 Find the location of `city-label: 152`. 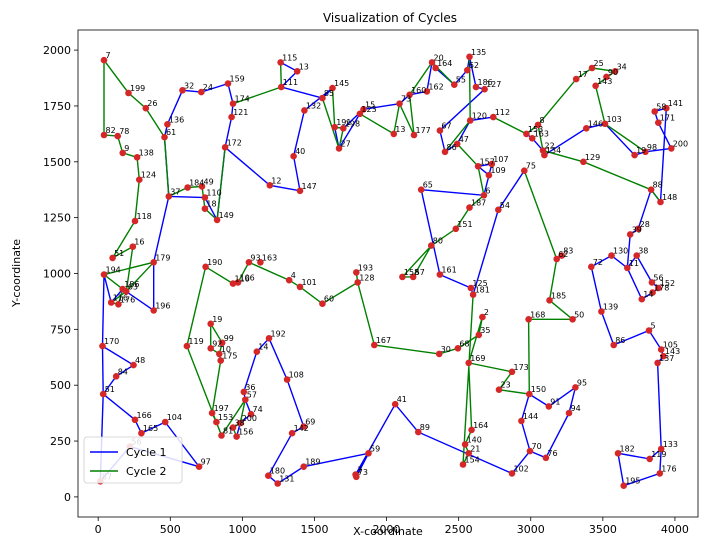

city-label: 152 is located at coordinates (667, 283).